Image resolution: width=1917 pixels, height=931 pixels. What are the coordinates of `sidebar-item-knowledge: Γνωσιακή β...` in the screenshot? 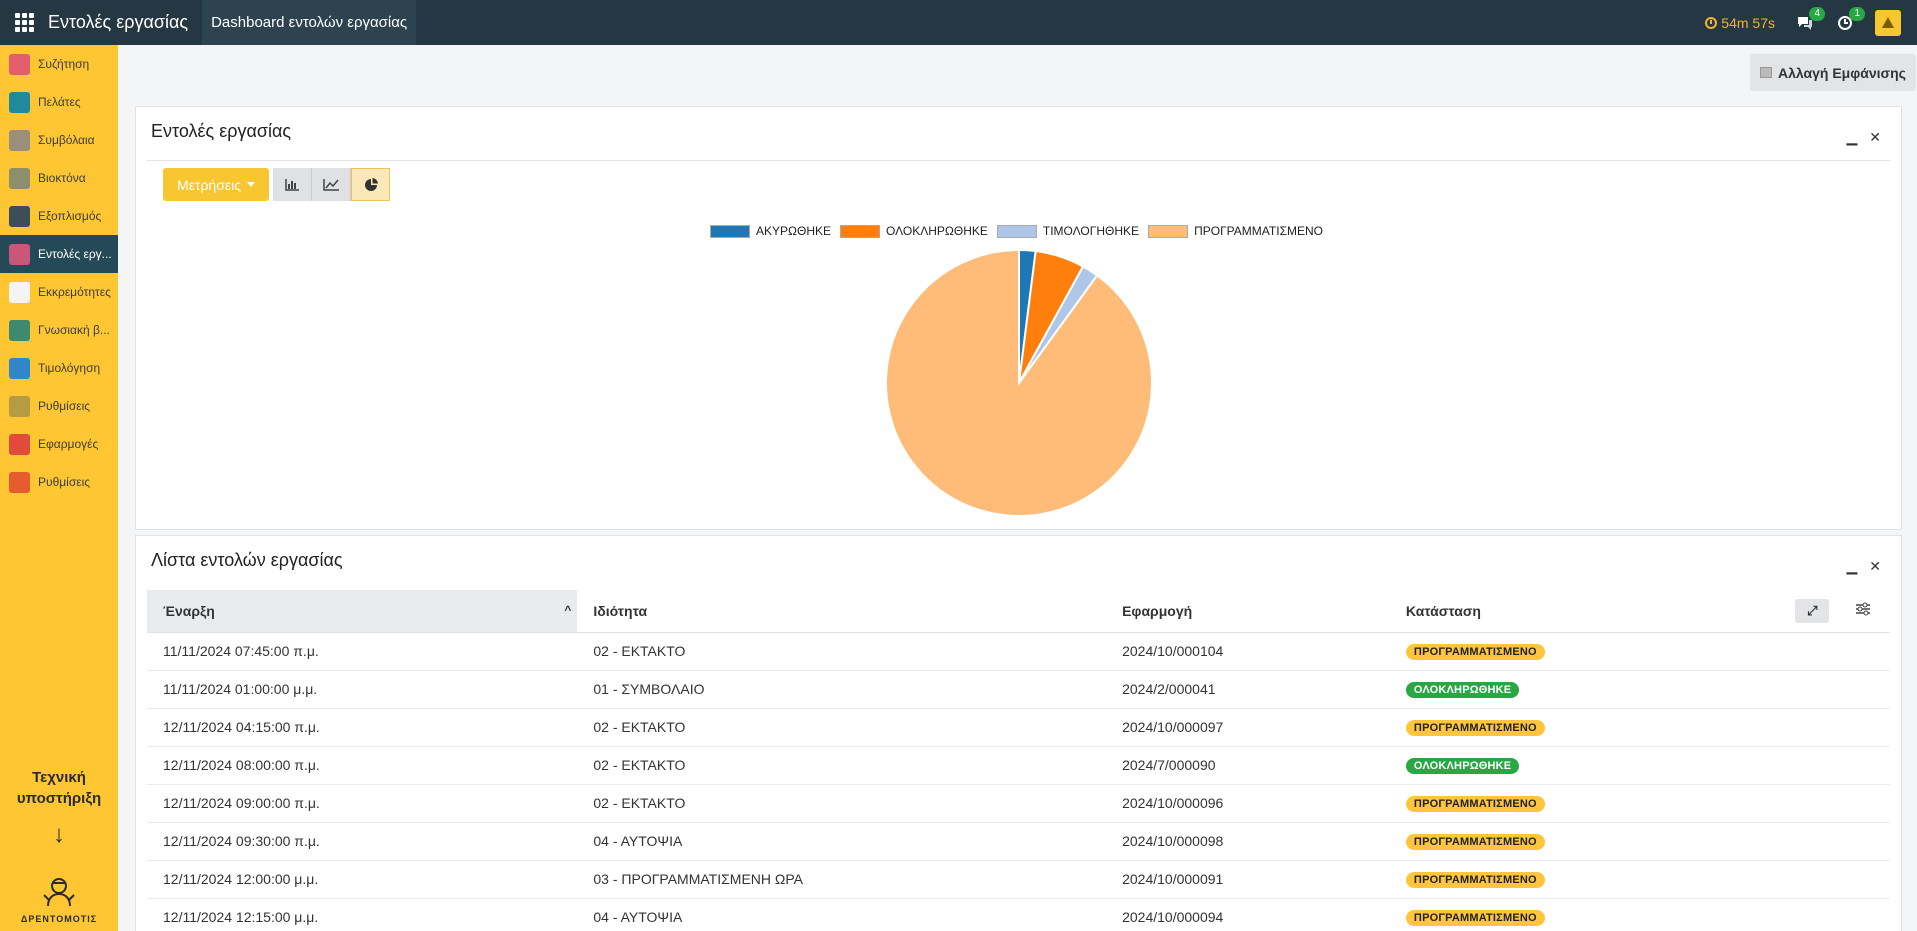 It's located at (59, 330).